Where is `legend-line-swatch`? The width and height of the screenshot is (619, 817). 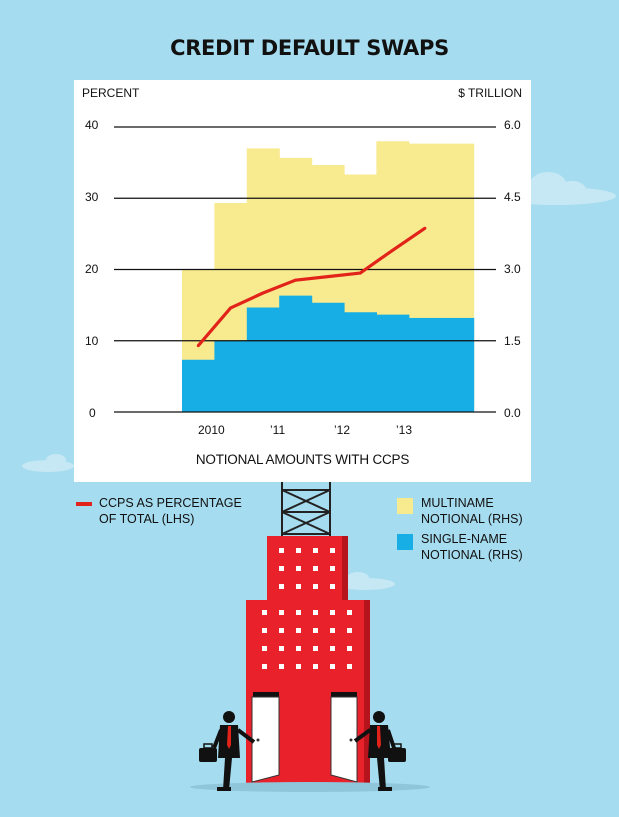
legend-line-swatch is located at coordinates (84, 504).